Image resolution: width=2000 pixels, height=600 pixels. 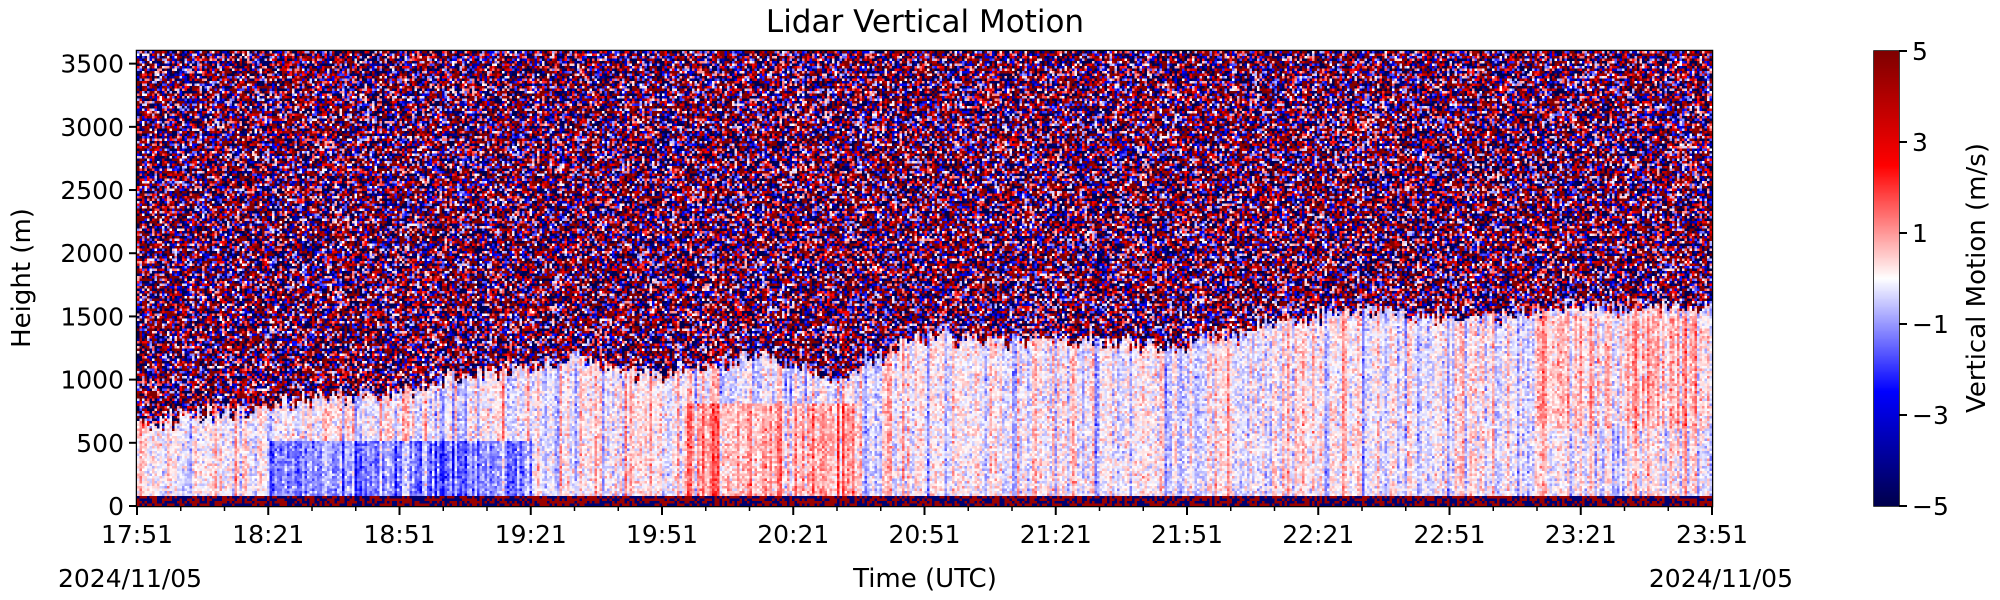 What do you see at coordinates (98, 285) in the screenshot?
I see `y-axis: 0 500 1000 1500 2000 2500 3000 3500` at bounding box center [98, 285].